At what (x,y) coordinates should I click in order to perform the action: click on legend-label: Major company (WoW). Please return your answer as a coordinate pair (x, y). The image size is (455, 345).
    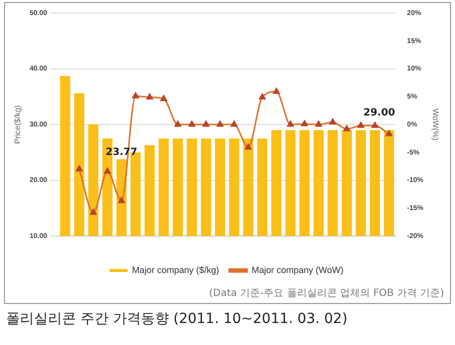
    Looking at the image, I should click on (298, 269).